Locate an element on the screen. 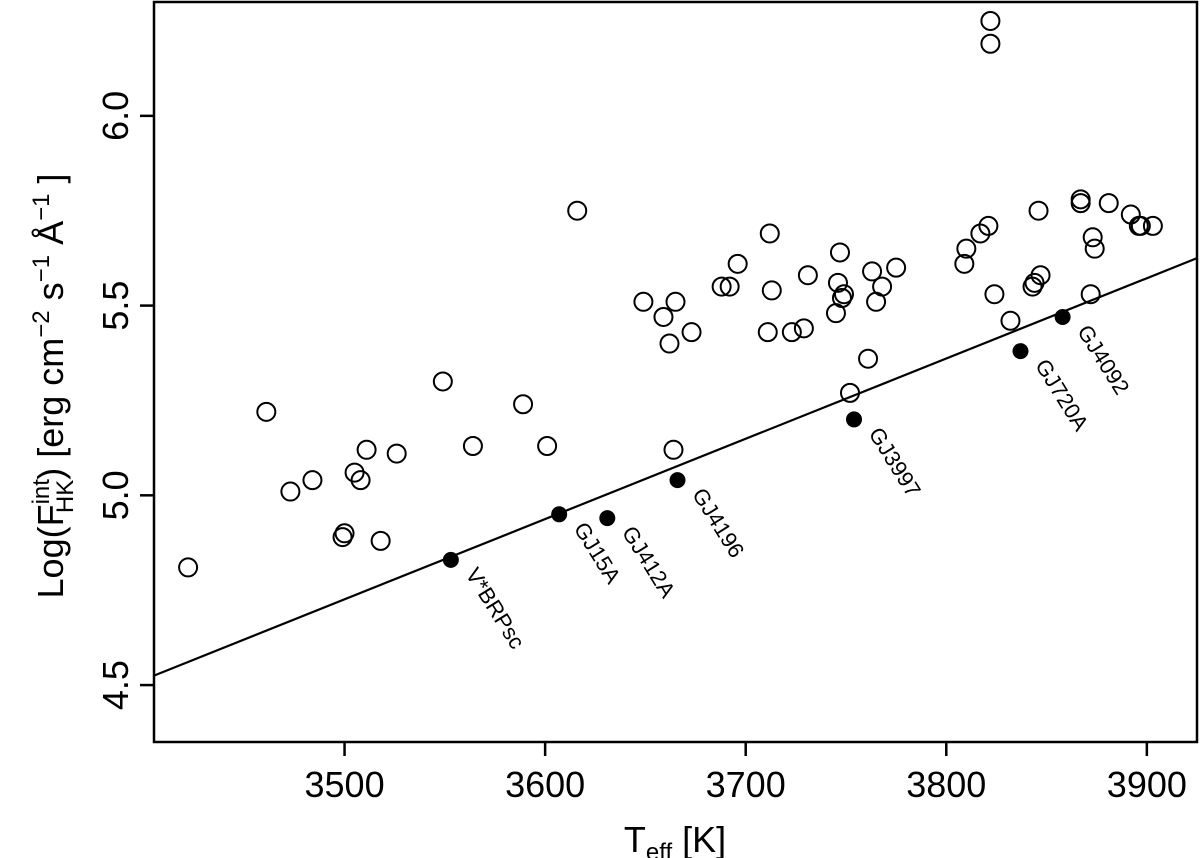 This screenshot has width=1200, height=858. y-tick-label: 4.5 is located at coordinates (115, 685).